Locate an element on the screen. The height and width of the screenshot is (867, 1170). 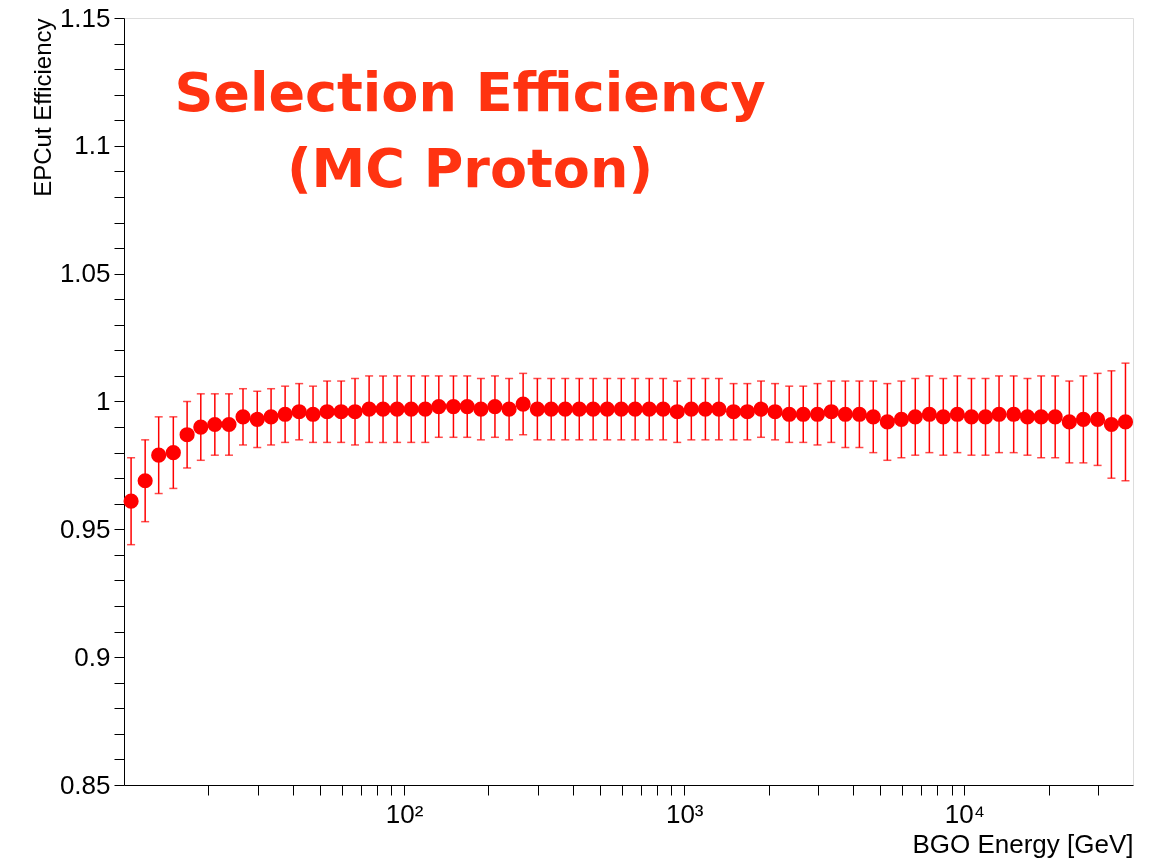
x-tick-label: 10² is located at coordinates (404, 813).